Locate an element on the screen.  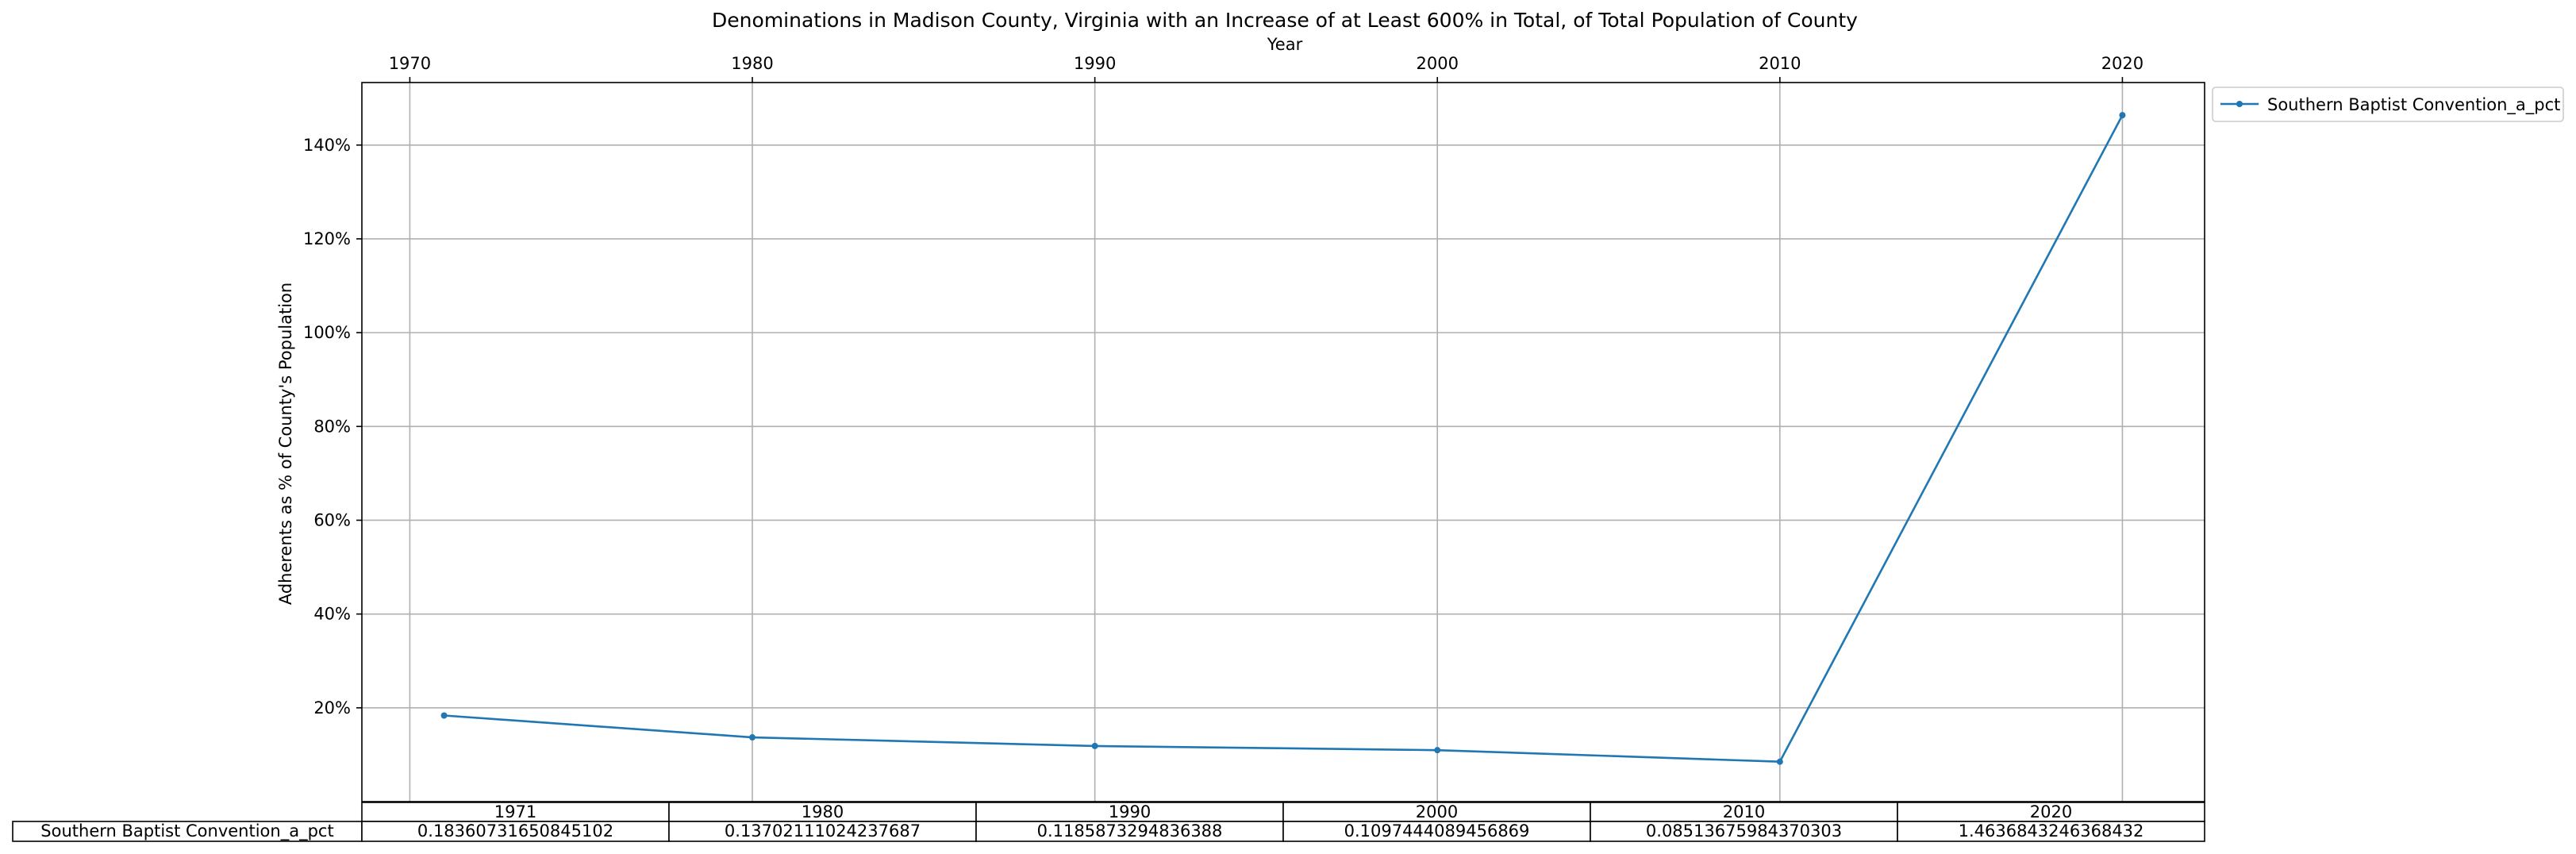
table-row-label: Southern Baptist Convention_a_pct is located at coordinates (186, 831).